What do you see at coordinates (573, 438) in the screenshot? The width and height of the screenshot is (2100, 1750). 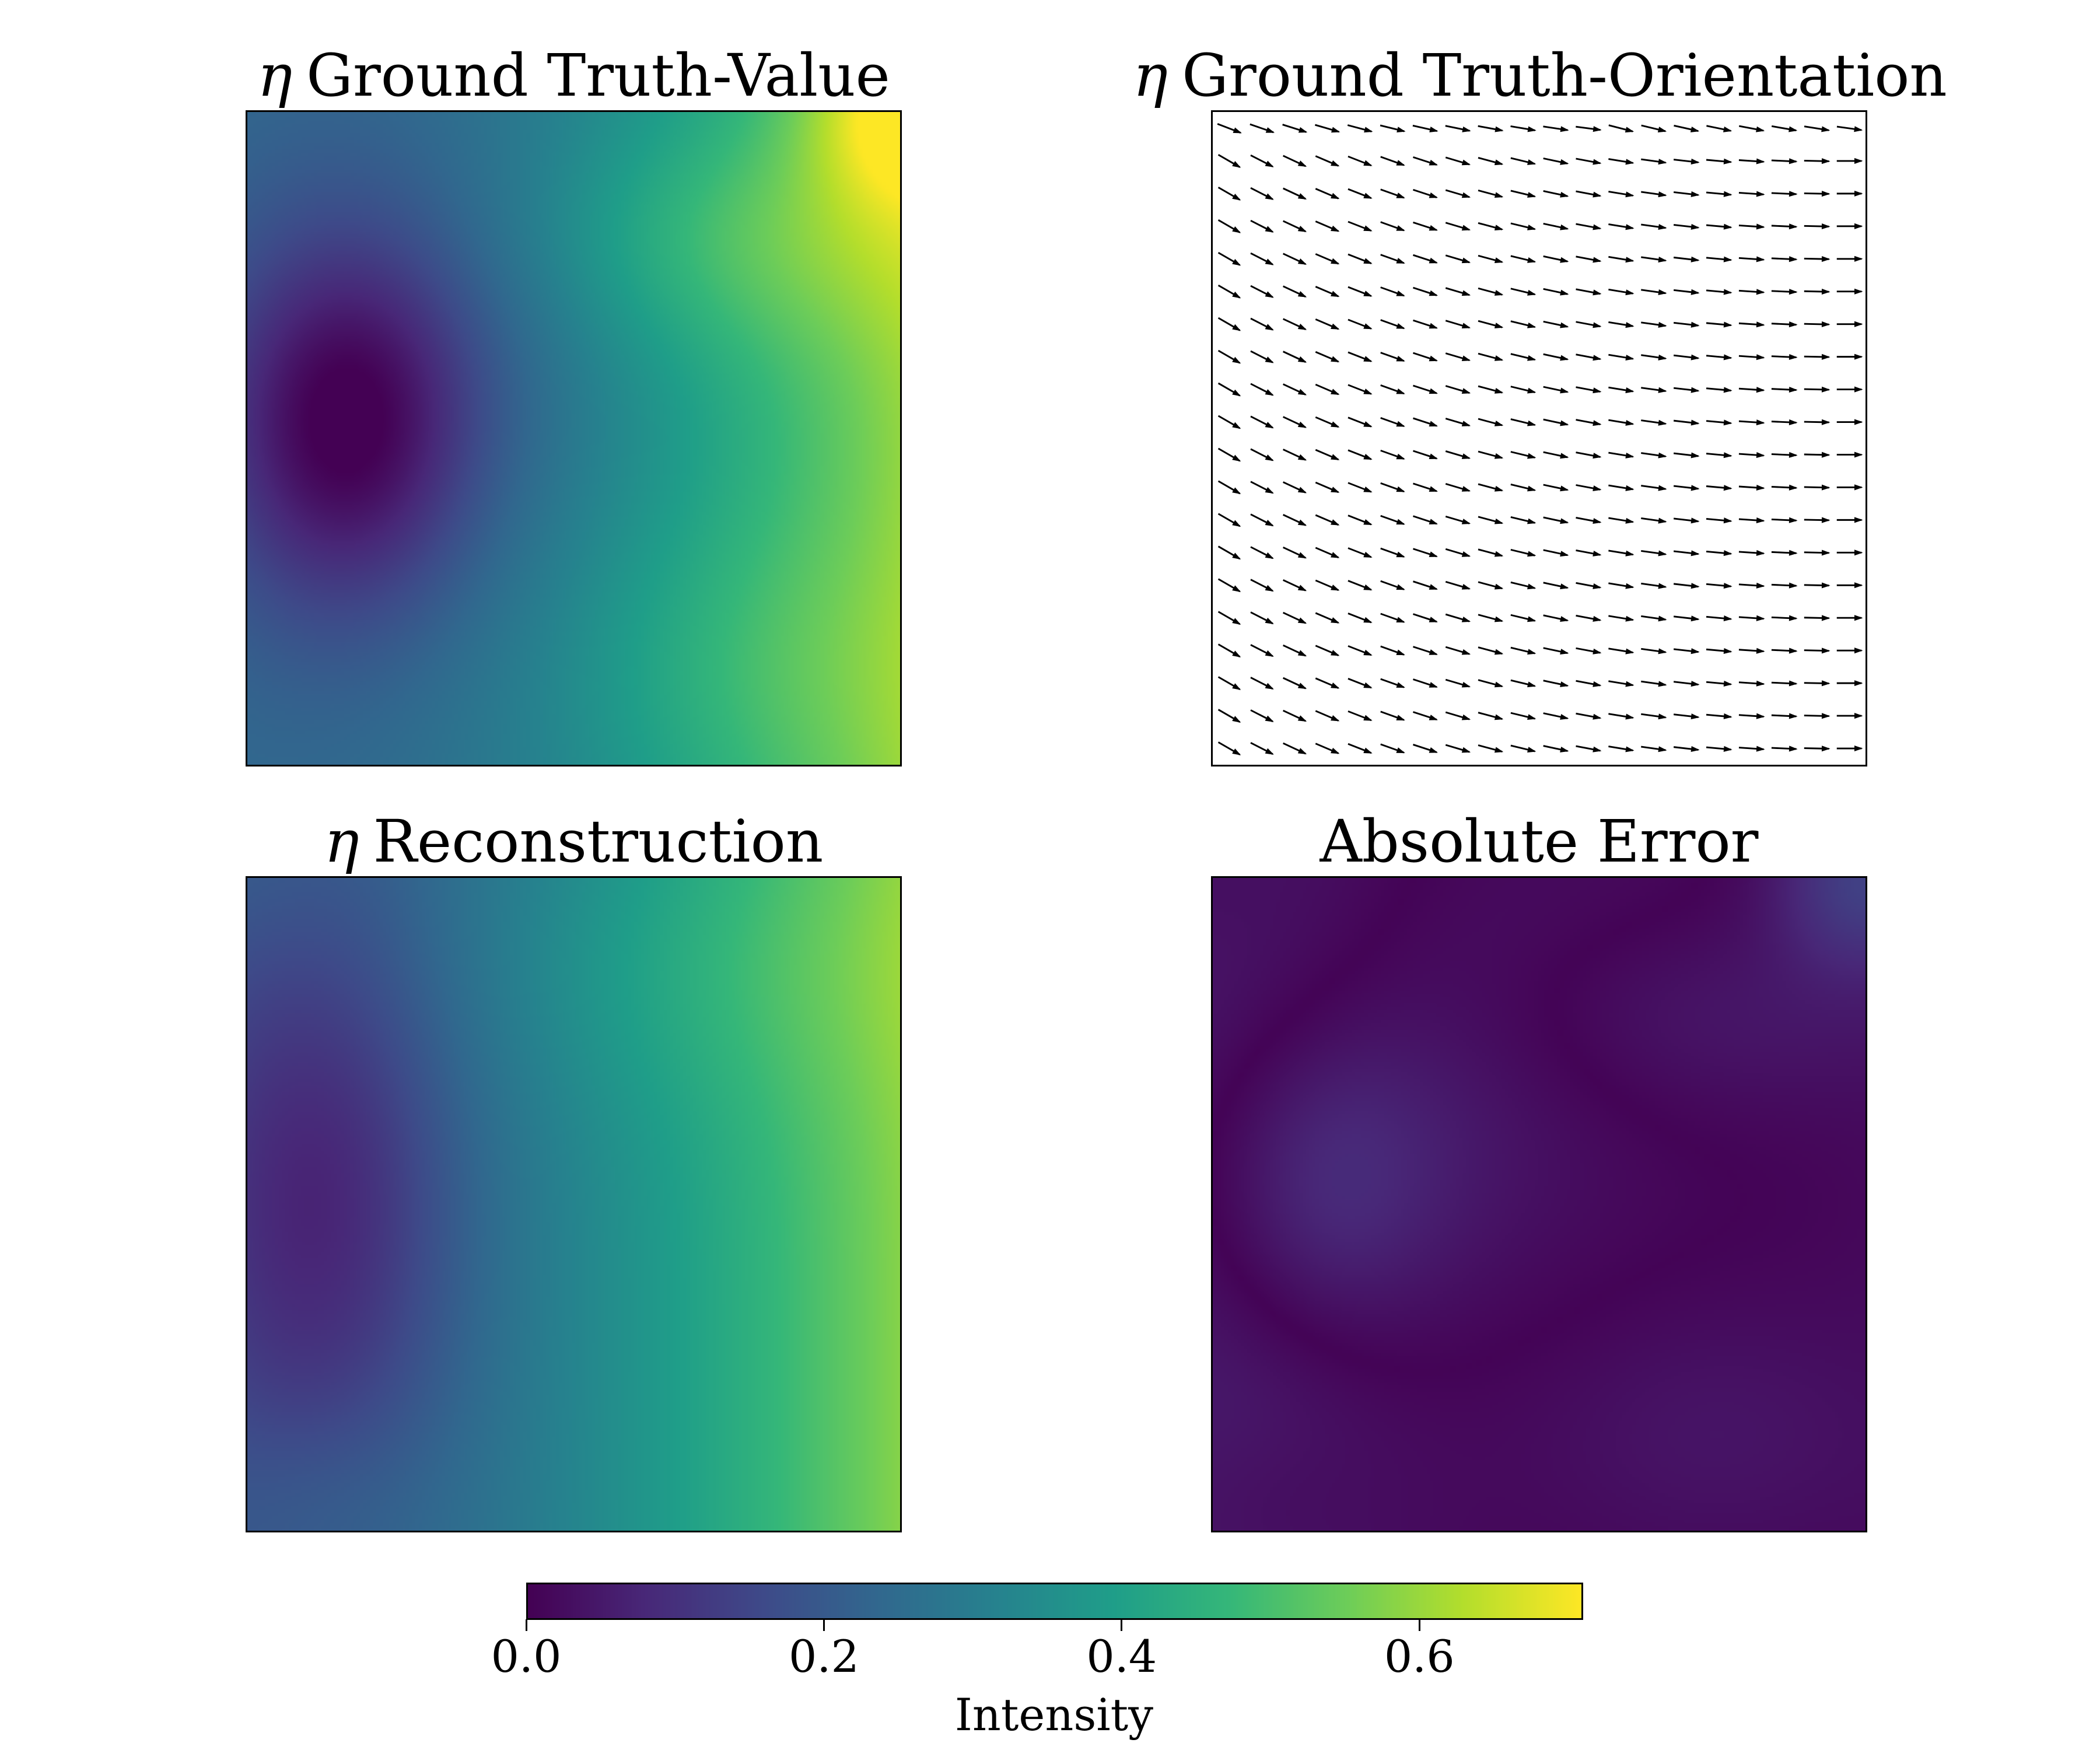 I see `gt-value-canvas` at bounding box center [573, 438].